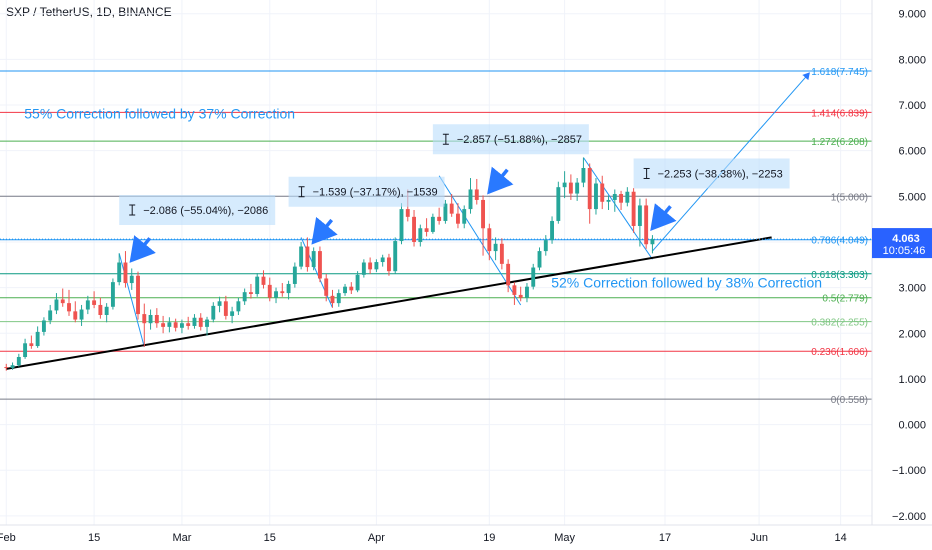  What do you see at coordinates (912, 289) in the screenshot?
I see `y-tick-label: 3.000` at bounding box center [912, 289].